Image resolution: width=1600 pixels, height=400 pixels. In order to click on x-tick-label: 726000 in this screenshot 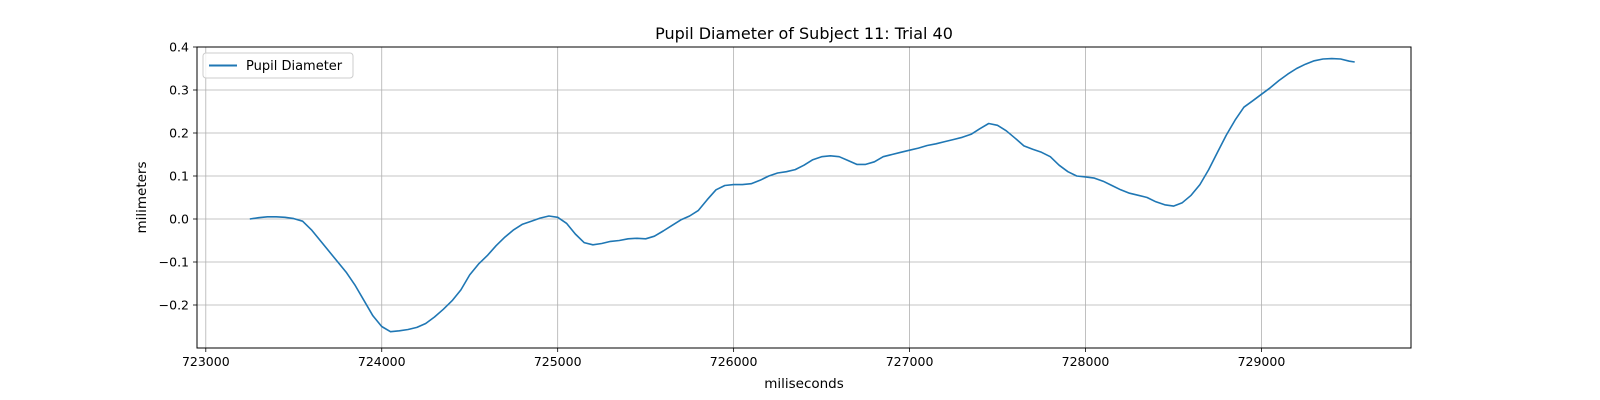, I will do `click(734, 361)`.